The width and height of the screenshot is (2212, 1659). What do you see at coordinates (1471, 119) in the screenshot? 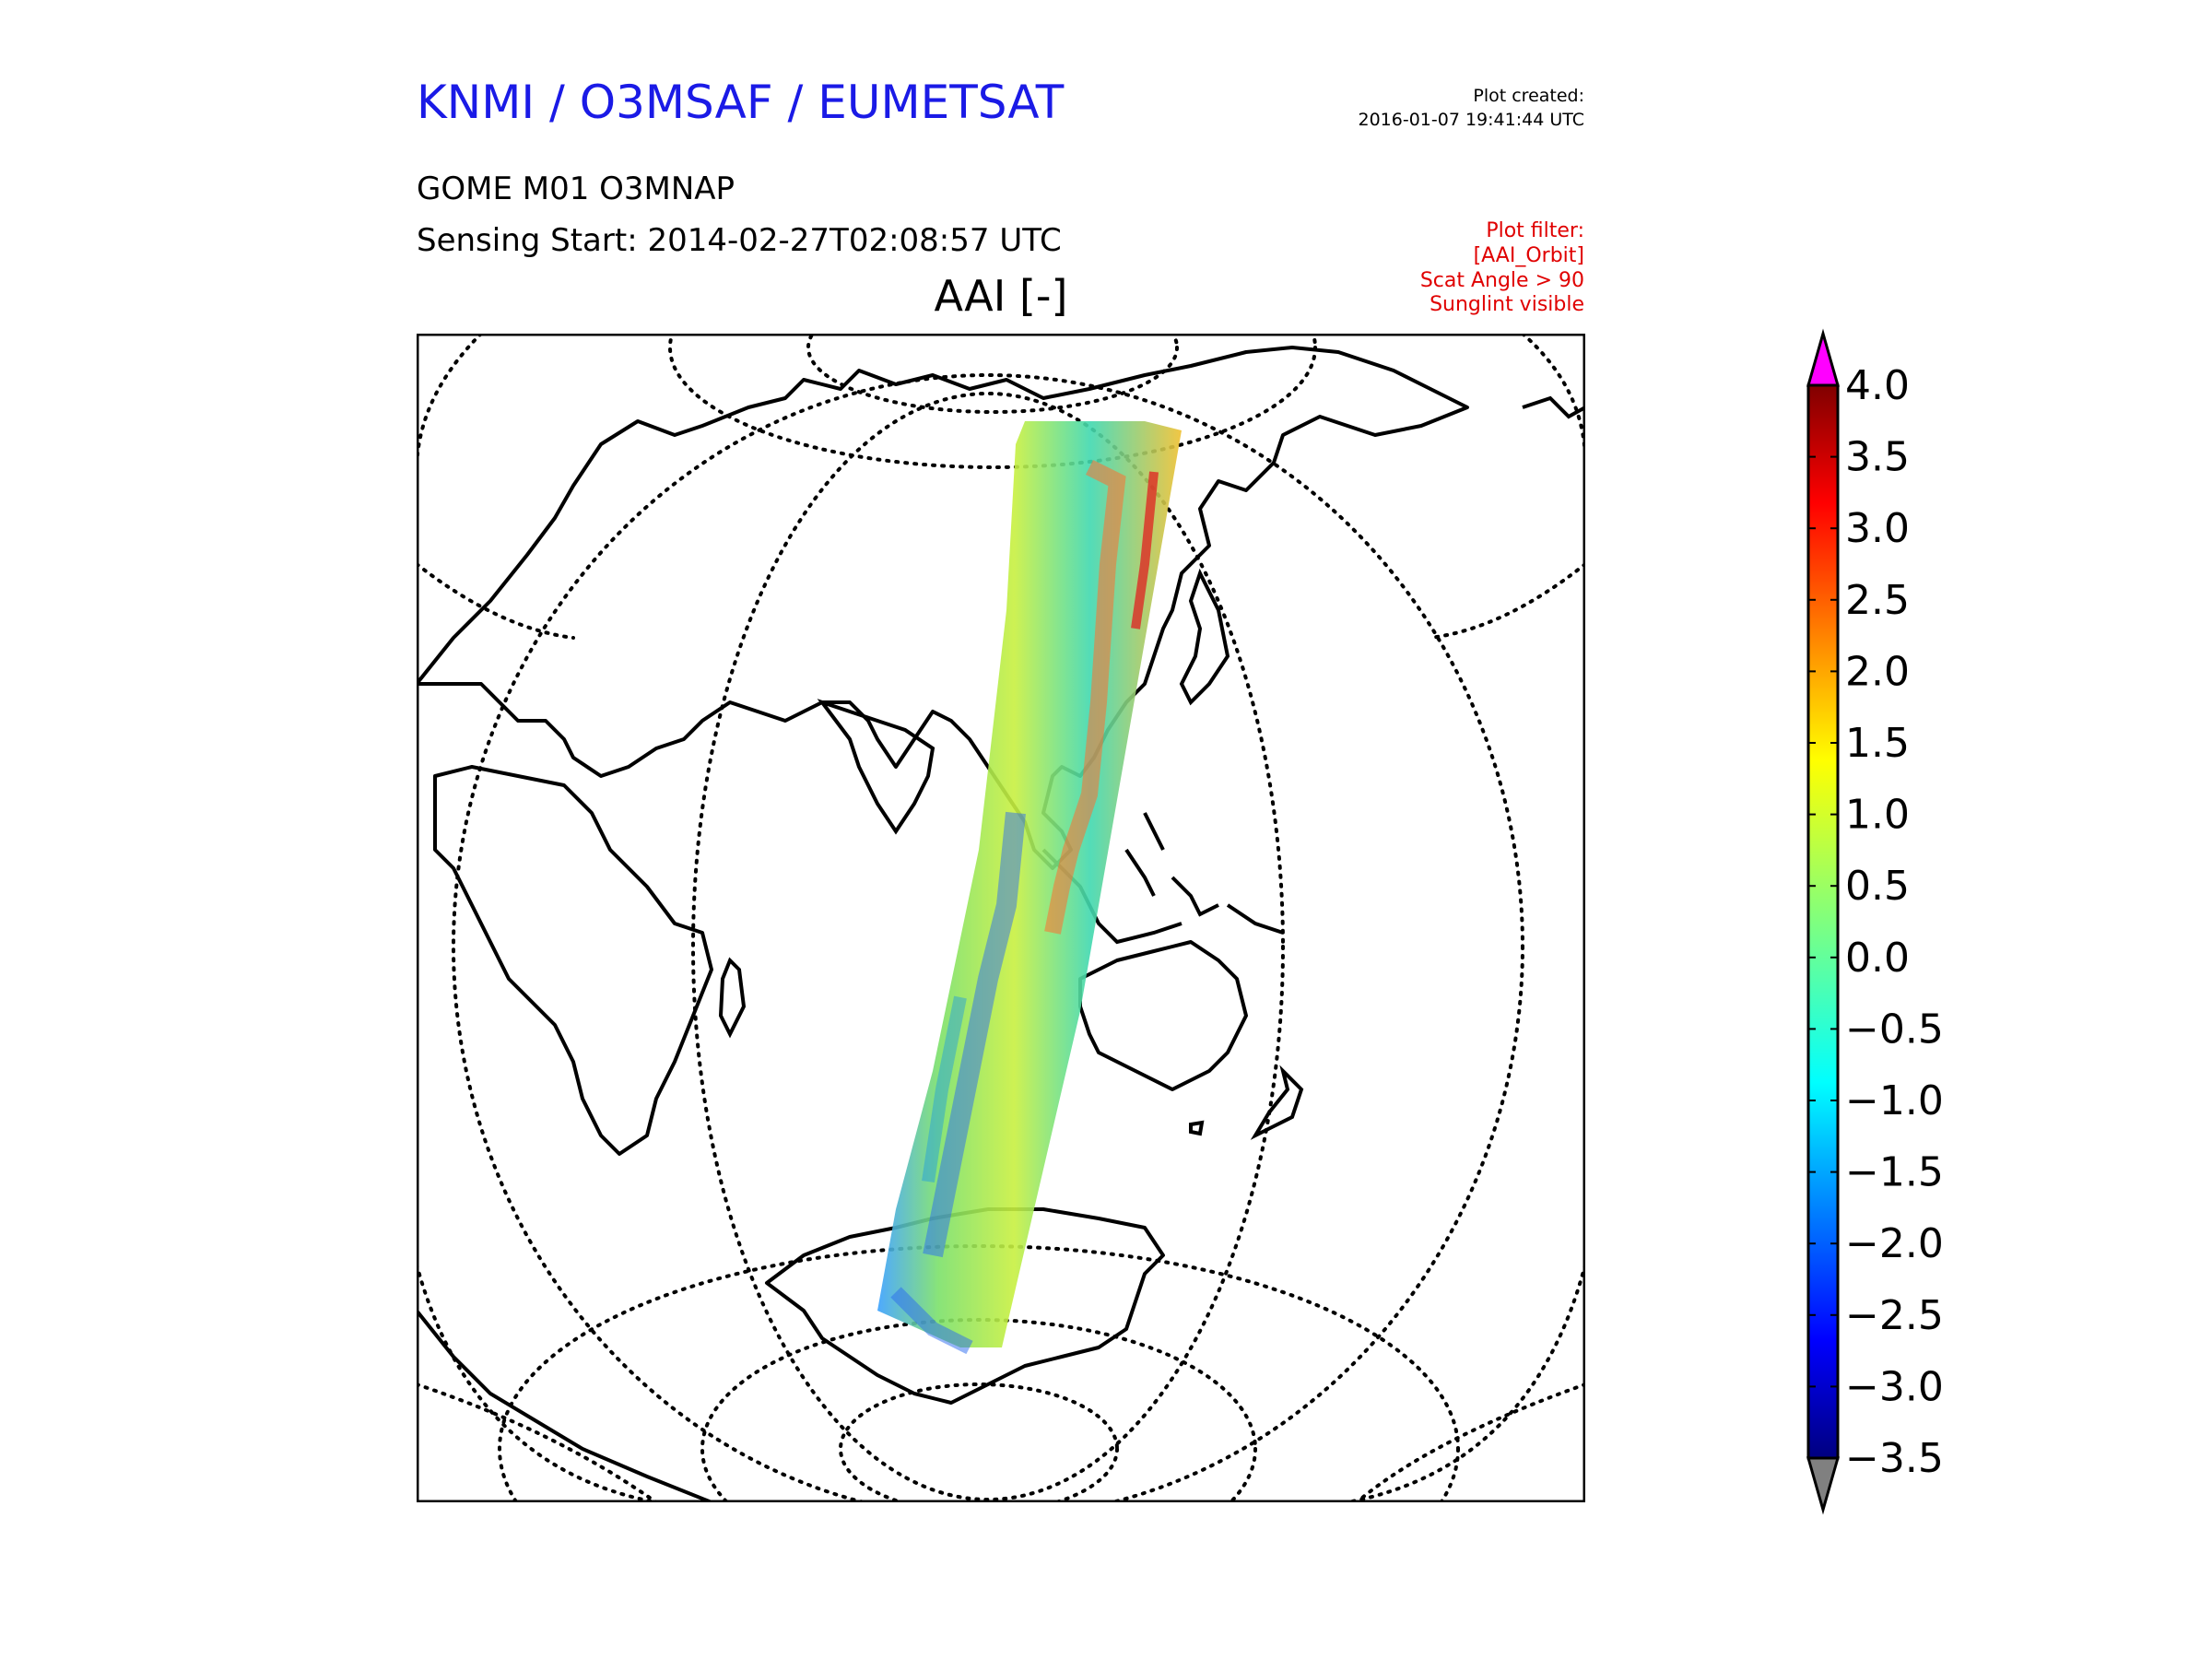
I see `plot-created-value: 2016-01-07 19:41:44 UTC` at bounding box center [1471, 119].